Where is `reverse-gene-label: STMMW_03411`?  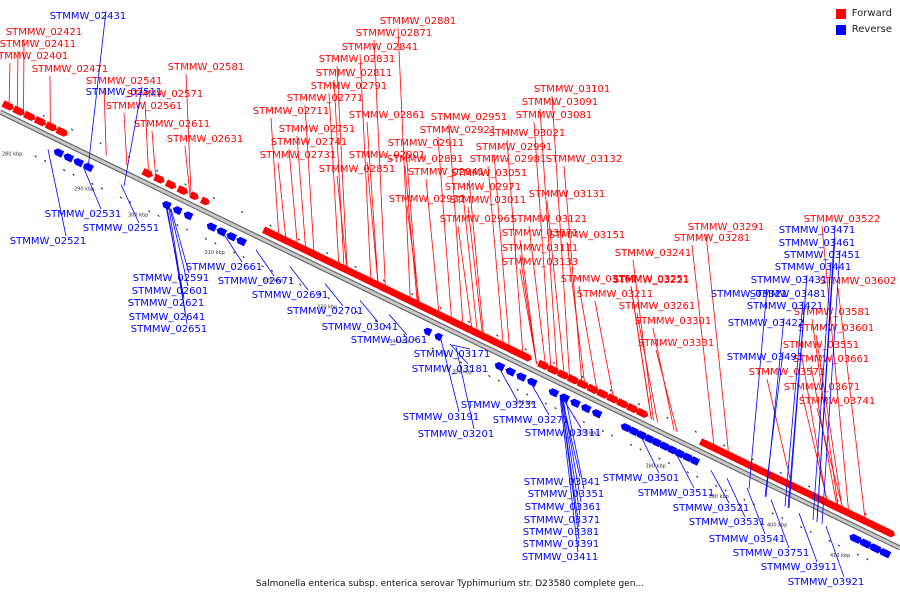 reverse-gene-label: STMMW_03411 is located at coordinates (560, 557).